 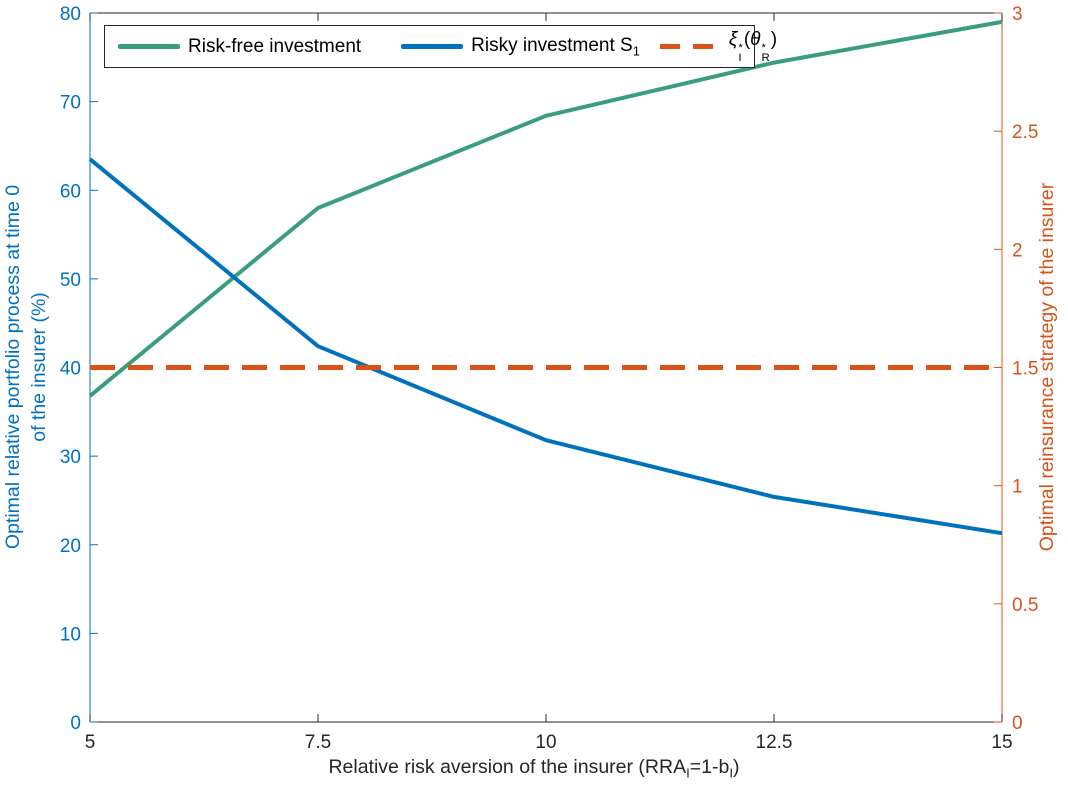 What do you see at coordinates (753, 46) in the screenshot?
I see `legend-label-reinsurance: ξ * I (θ * R)` at bounding box center [753, 46].